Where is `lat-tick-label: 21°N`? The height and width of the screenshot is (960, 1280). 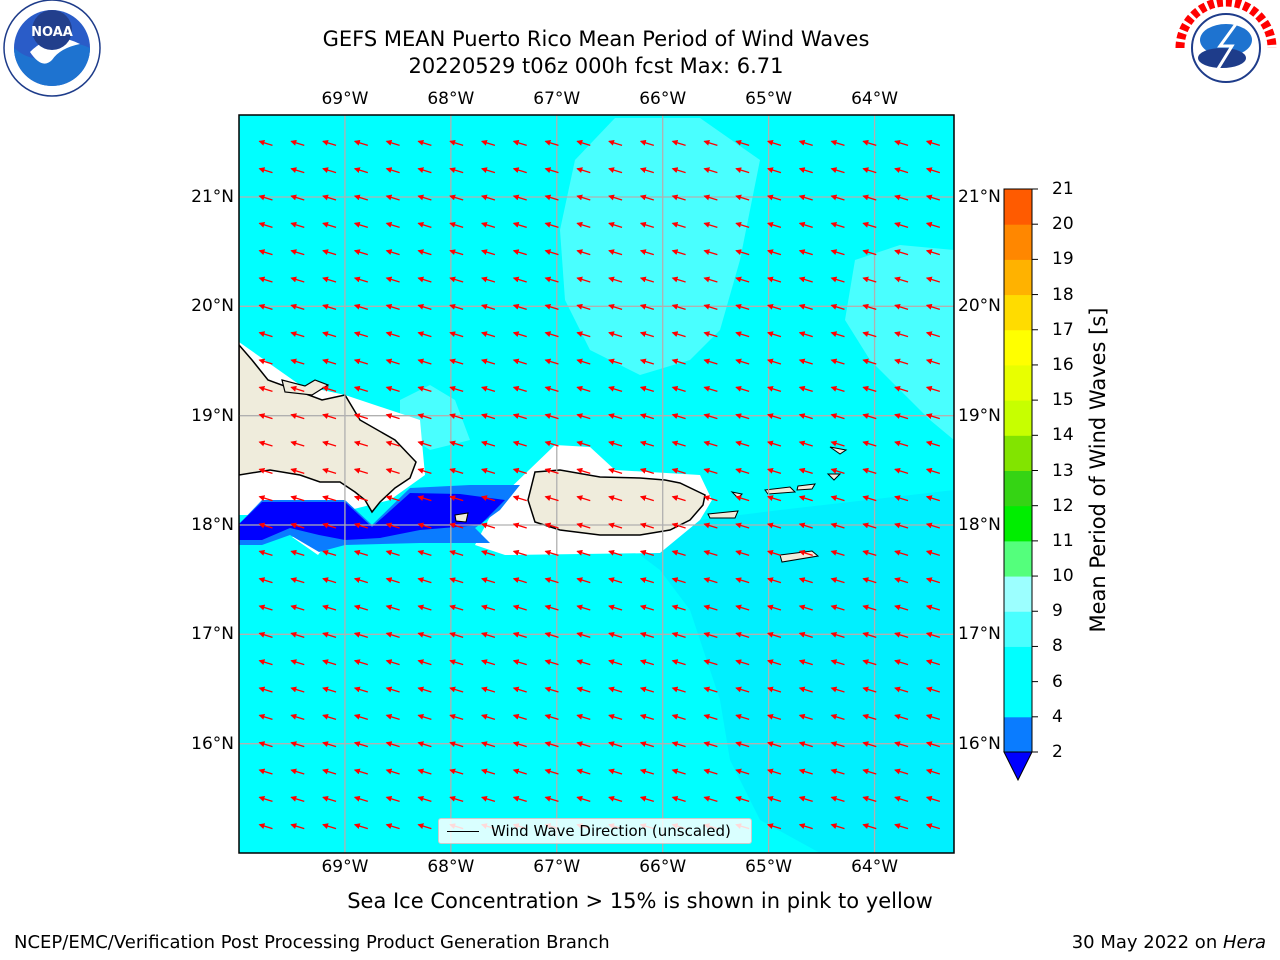 lat-tick-label: 21°N is located at coordinates (979, 197).